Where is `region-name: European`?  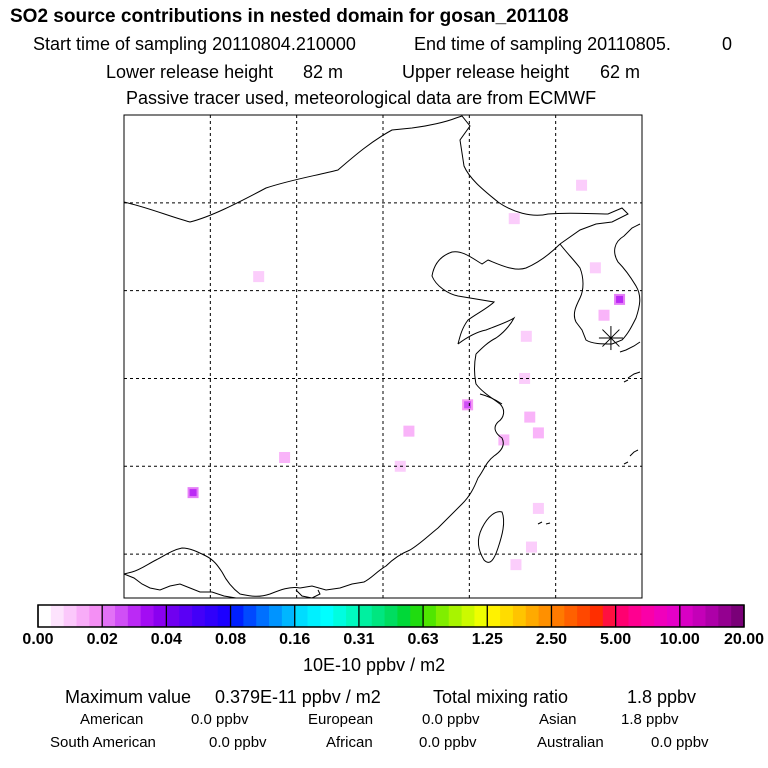 region-name: European is located at coordinates (341, 719).